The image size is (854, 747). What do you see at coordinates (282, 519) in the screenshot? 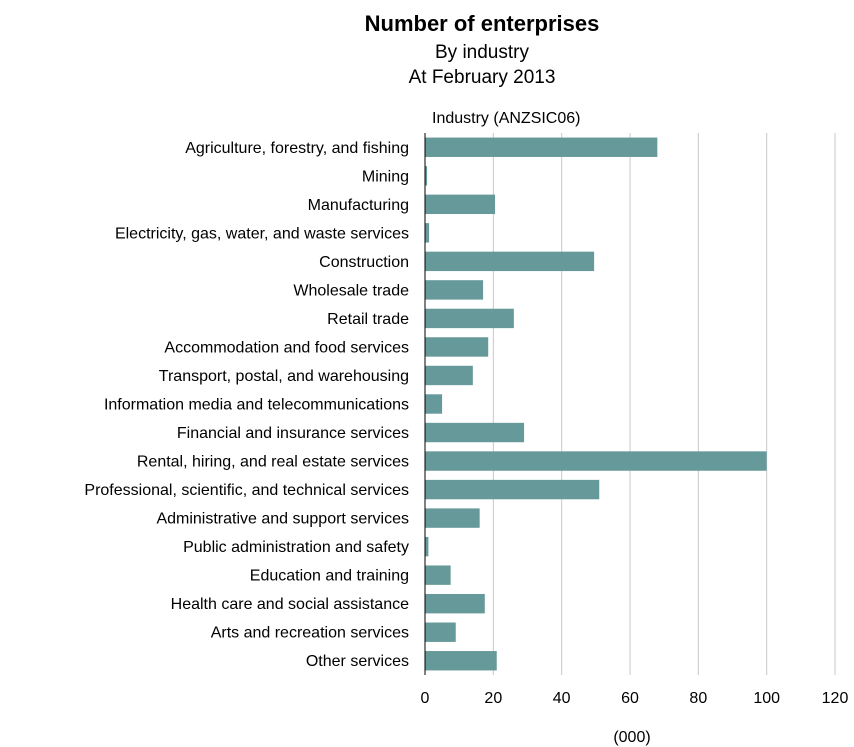
I see `category-label: Administrative and support services` at bounding box center [282, 519].